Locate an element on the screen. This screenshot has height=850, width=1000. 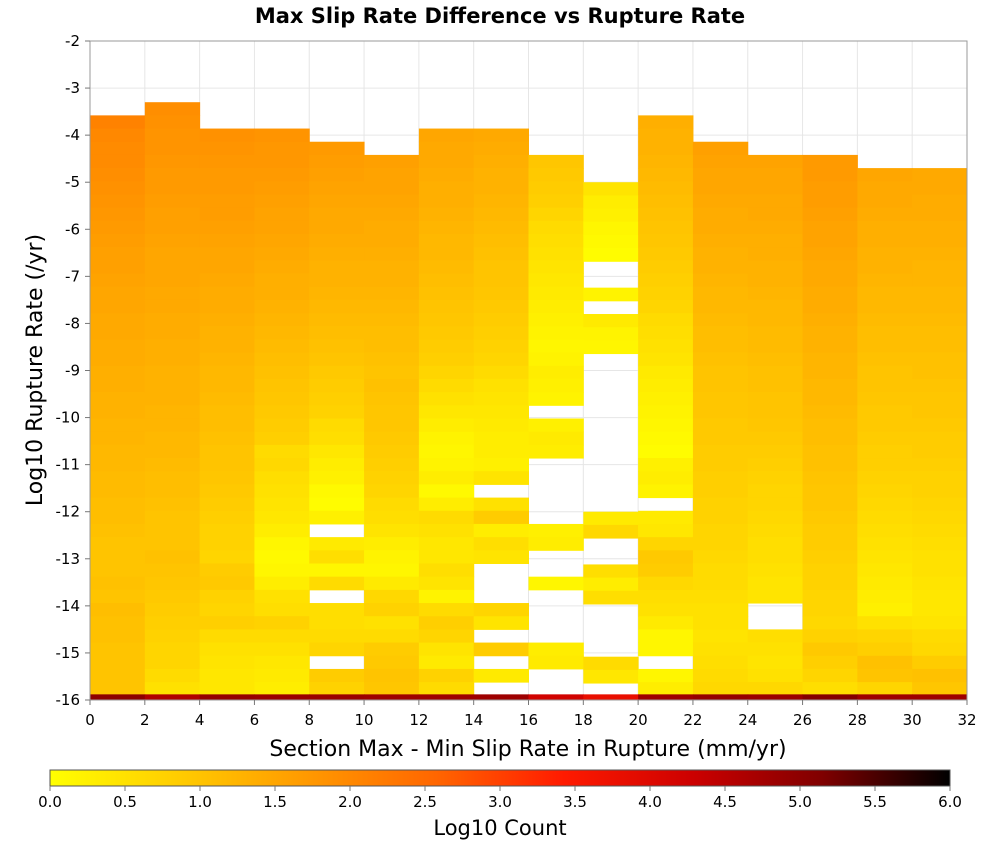
y-tick-label: -13 is located at coordinates (68, 559).